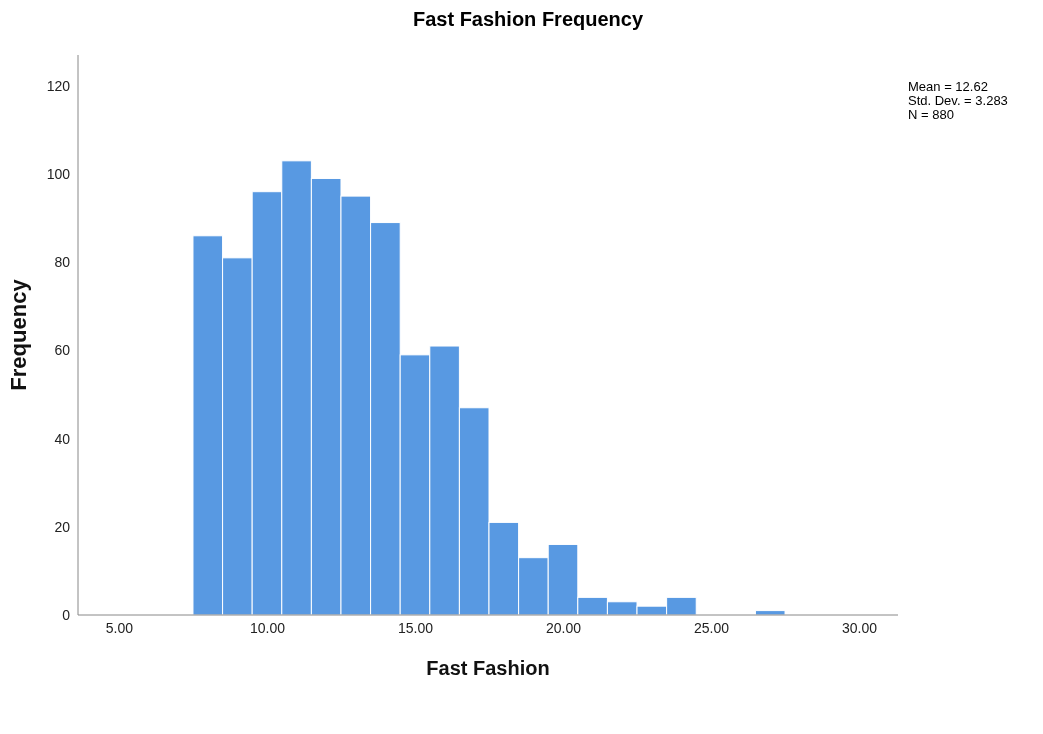  What do you see at coordinates (62, 438) in the screenshot?
I see `y-tick-label: 40` at bounding box center [62, 438].